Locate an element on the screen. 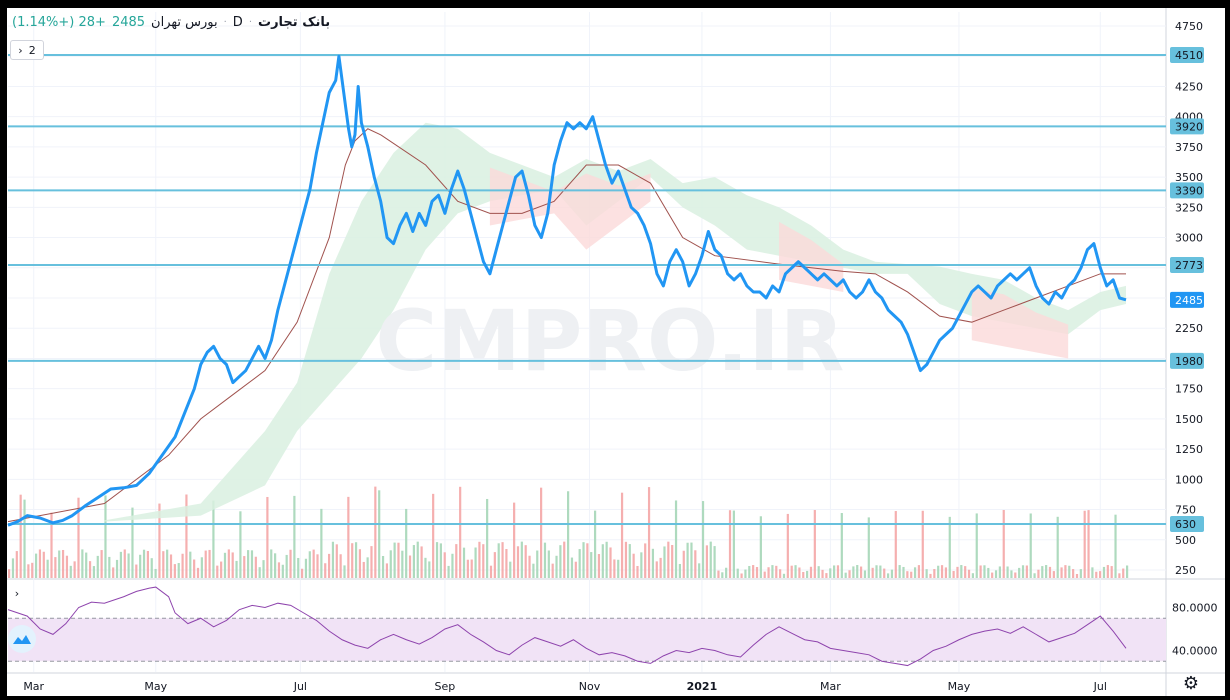  level-price-label: 630 is located at coordinates (1185, 524).